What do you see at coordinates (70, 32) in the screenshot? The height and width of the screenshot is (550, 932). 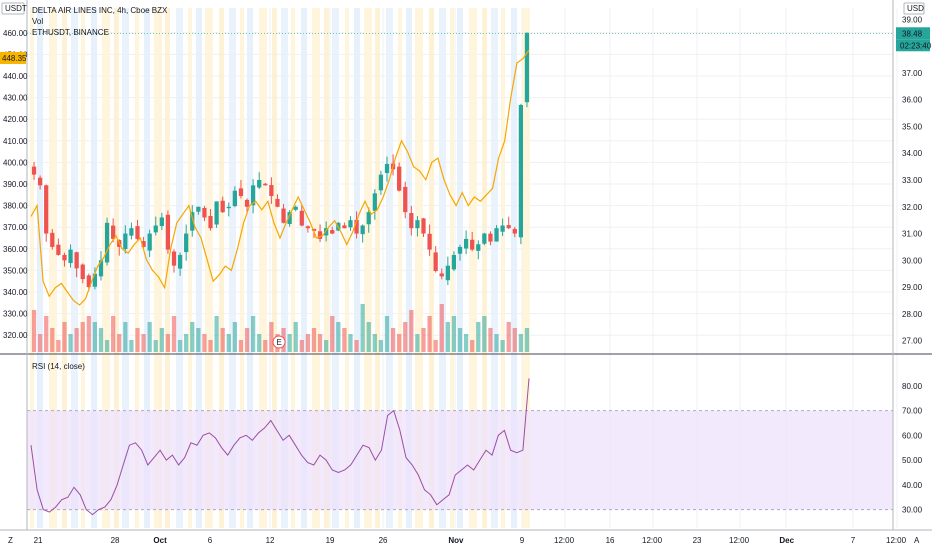 I see `legend-eth: ETHUSDT, BINANCE` at bounding box center [70, 32].